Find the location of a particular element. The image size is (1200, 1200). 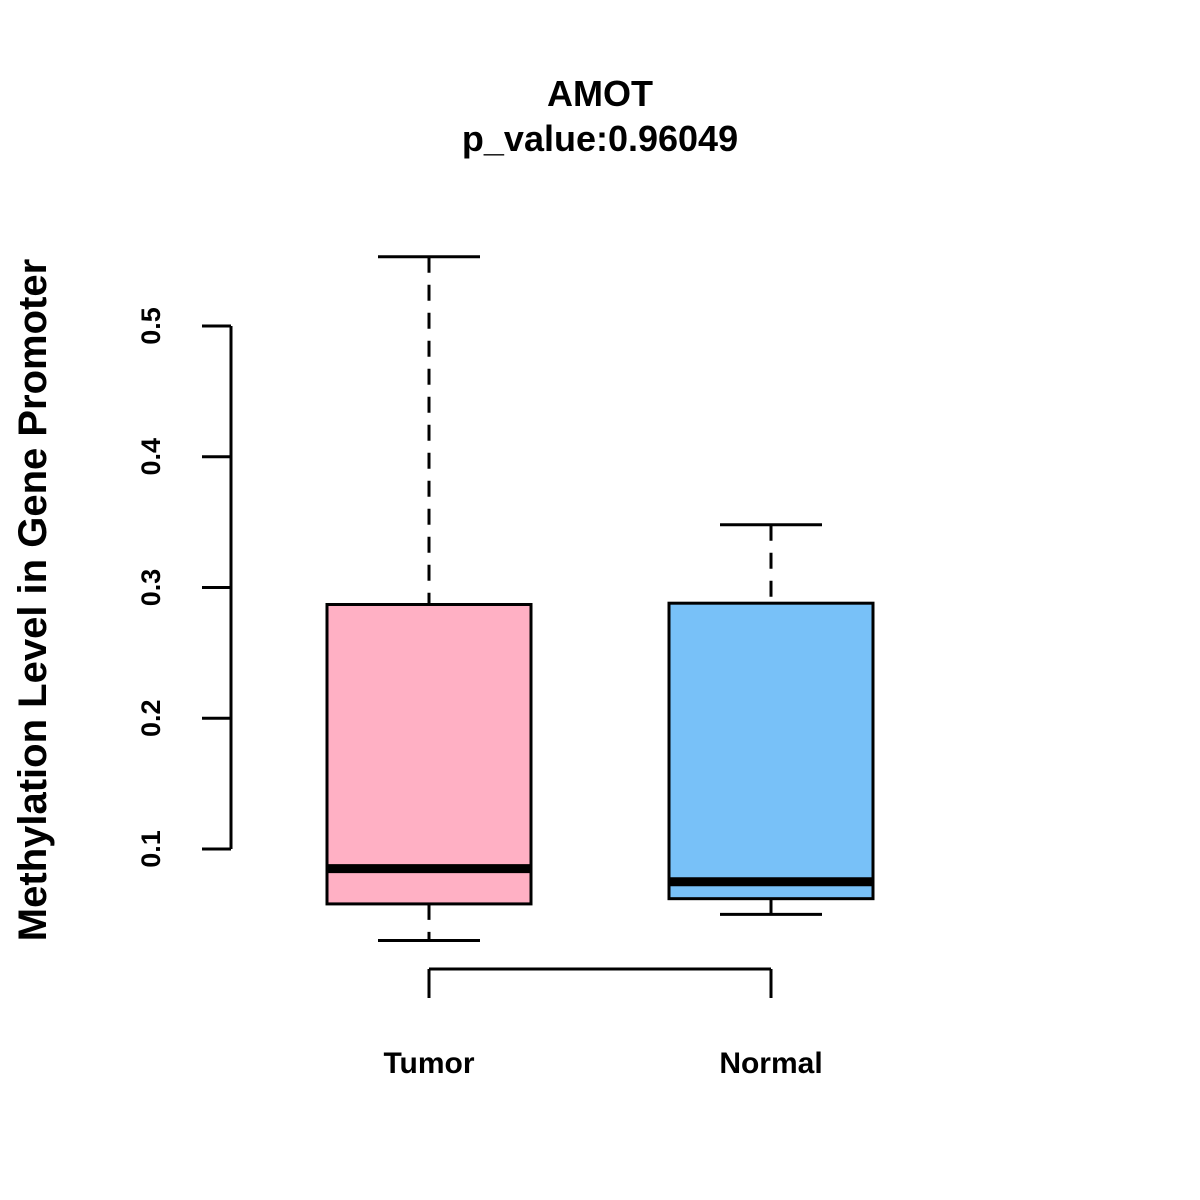

chart-title: AMOT is located at coordinates (600, 93).